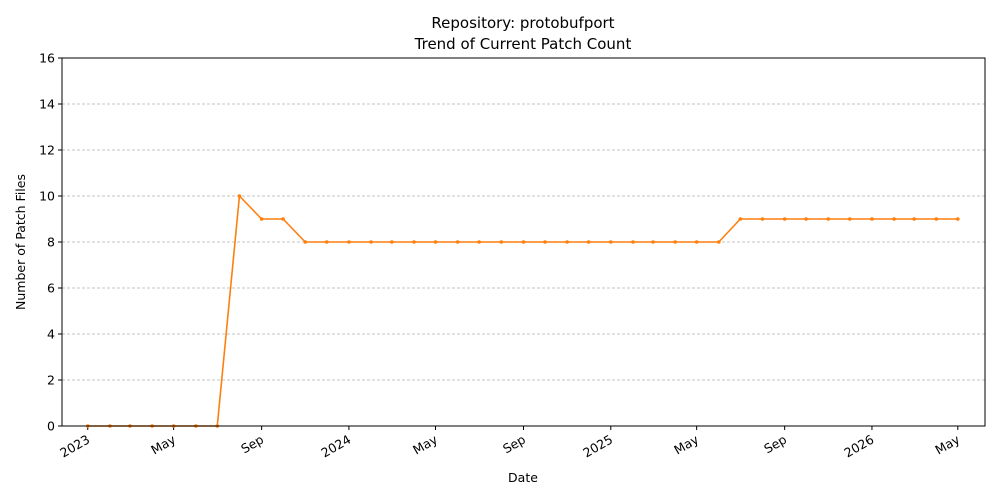  I want to click on y-tick-label: 8, so click(51, 242).